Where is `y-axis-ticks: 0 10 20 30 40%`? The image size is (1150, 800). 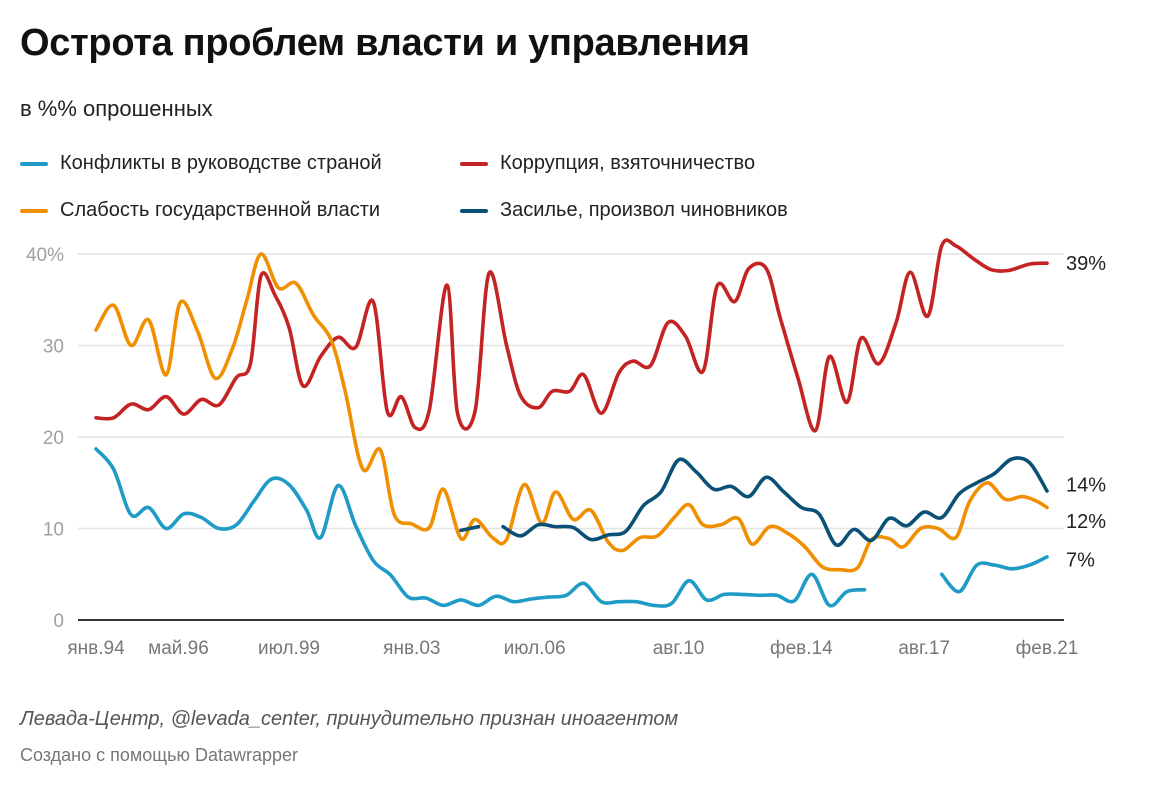
y-axis-ticks: 0 10 20 30 40% is located at coordinates (45, 438).